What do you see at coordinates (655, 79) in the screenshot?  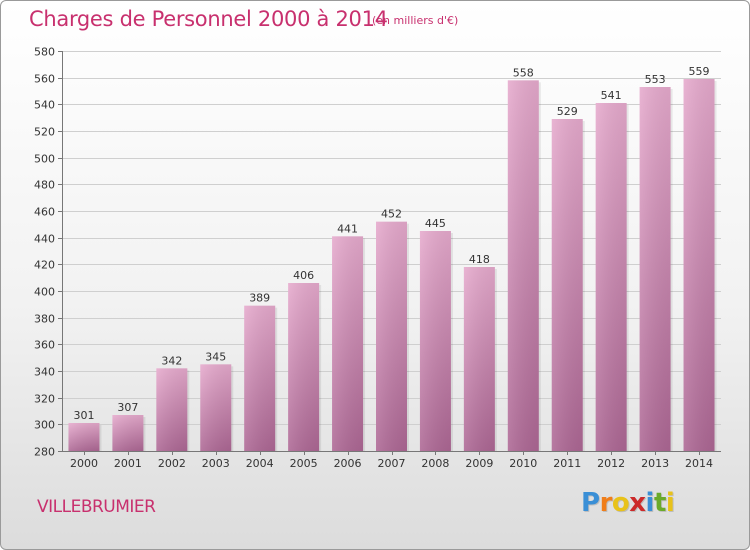 I see `data-label: 553` at bounding box center [655, 79].